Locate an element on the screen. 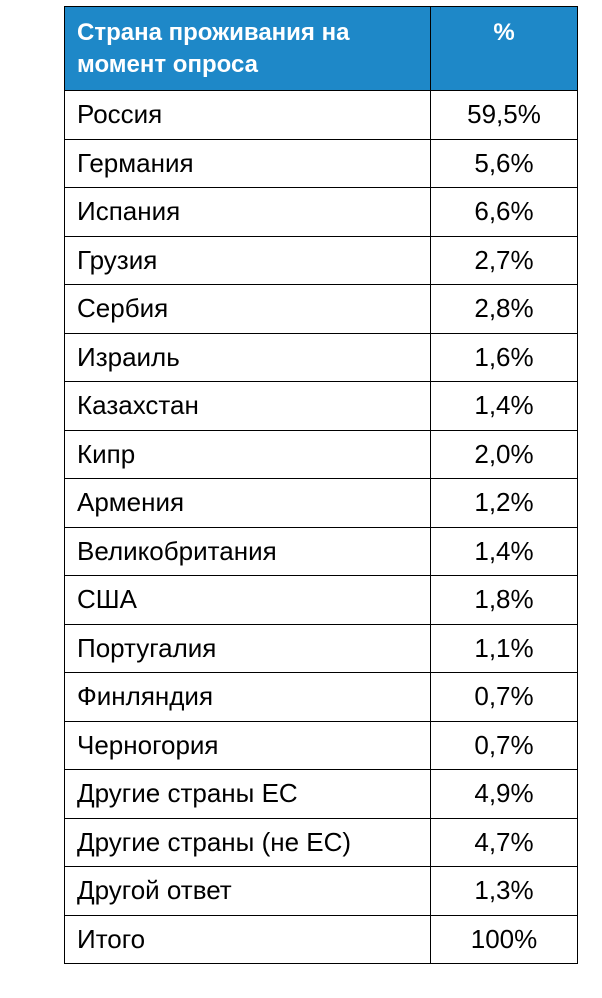 The height and width of the screenshot is (998, 602). table-row: Казахстан 1,4% is located at coordinates (321, 406).